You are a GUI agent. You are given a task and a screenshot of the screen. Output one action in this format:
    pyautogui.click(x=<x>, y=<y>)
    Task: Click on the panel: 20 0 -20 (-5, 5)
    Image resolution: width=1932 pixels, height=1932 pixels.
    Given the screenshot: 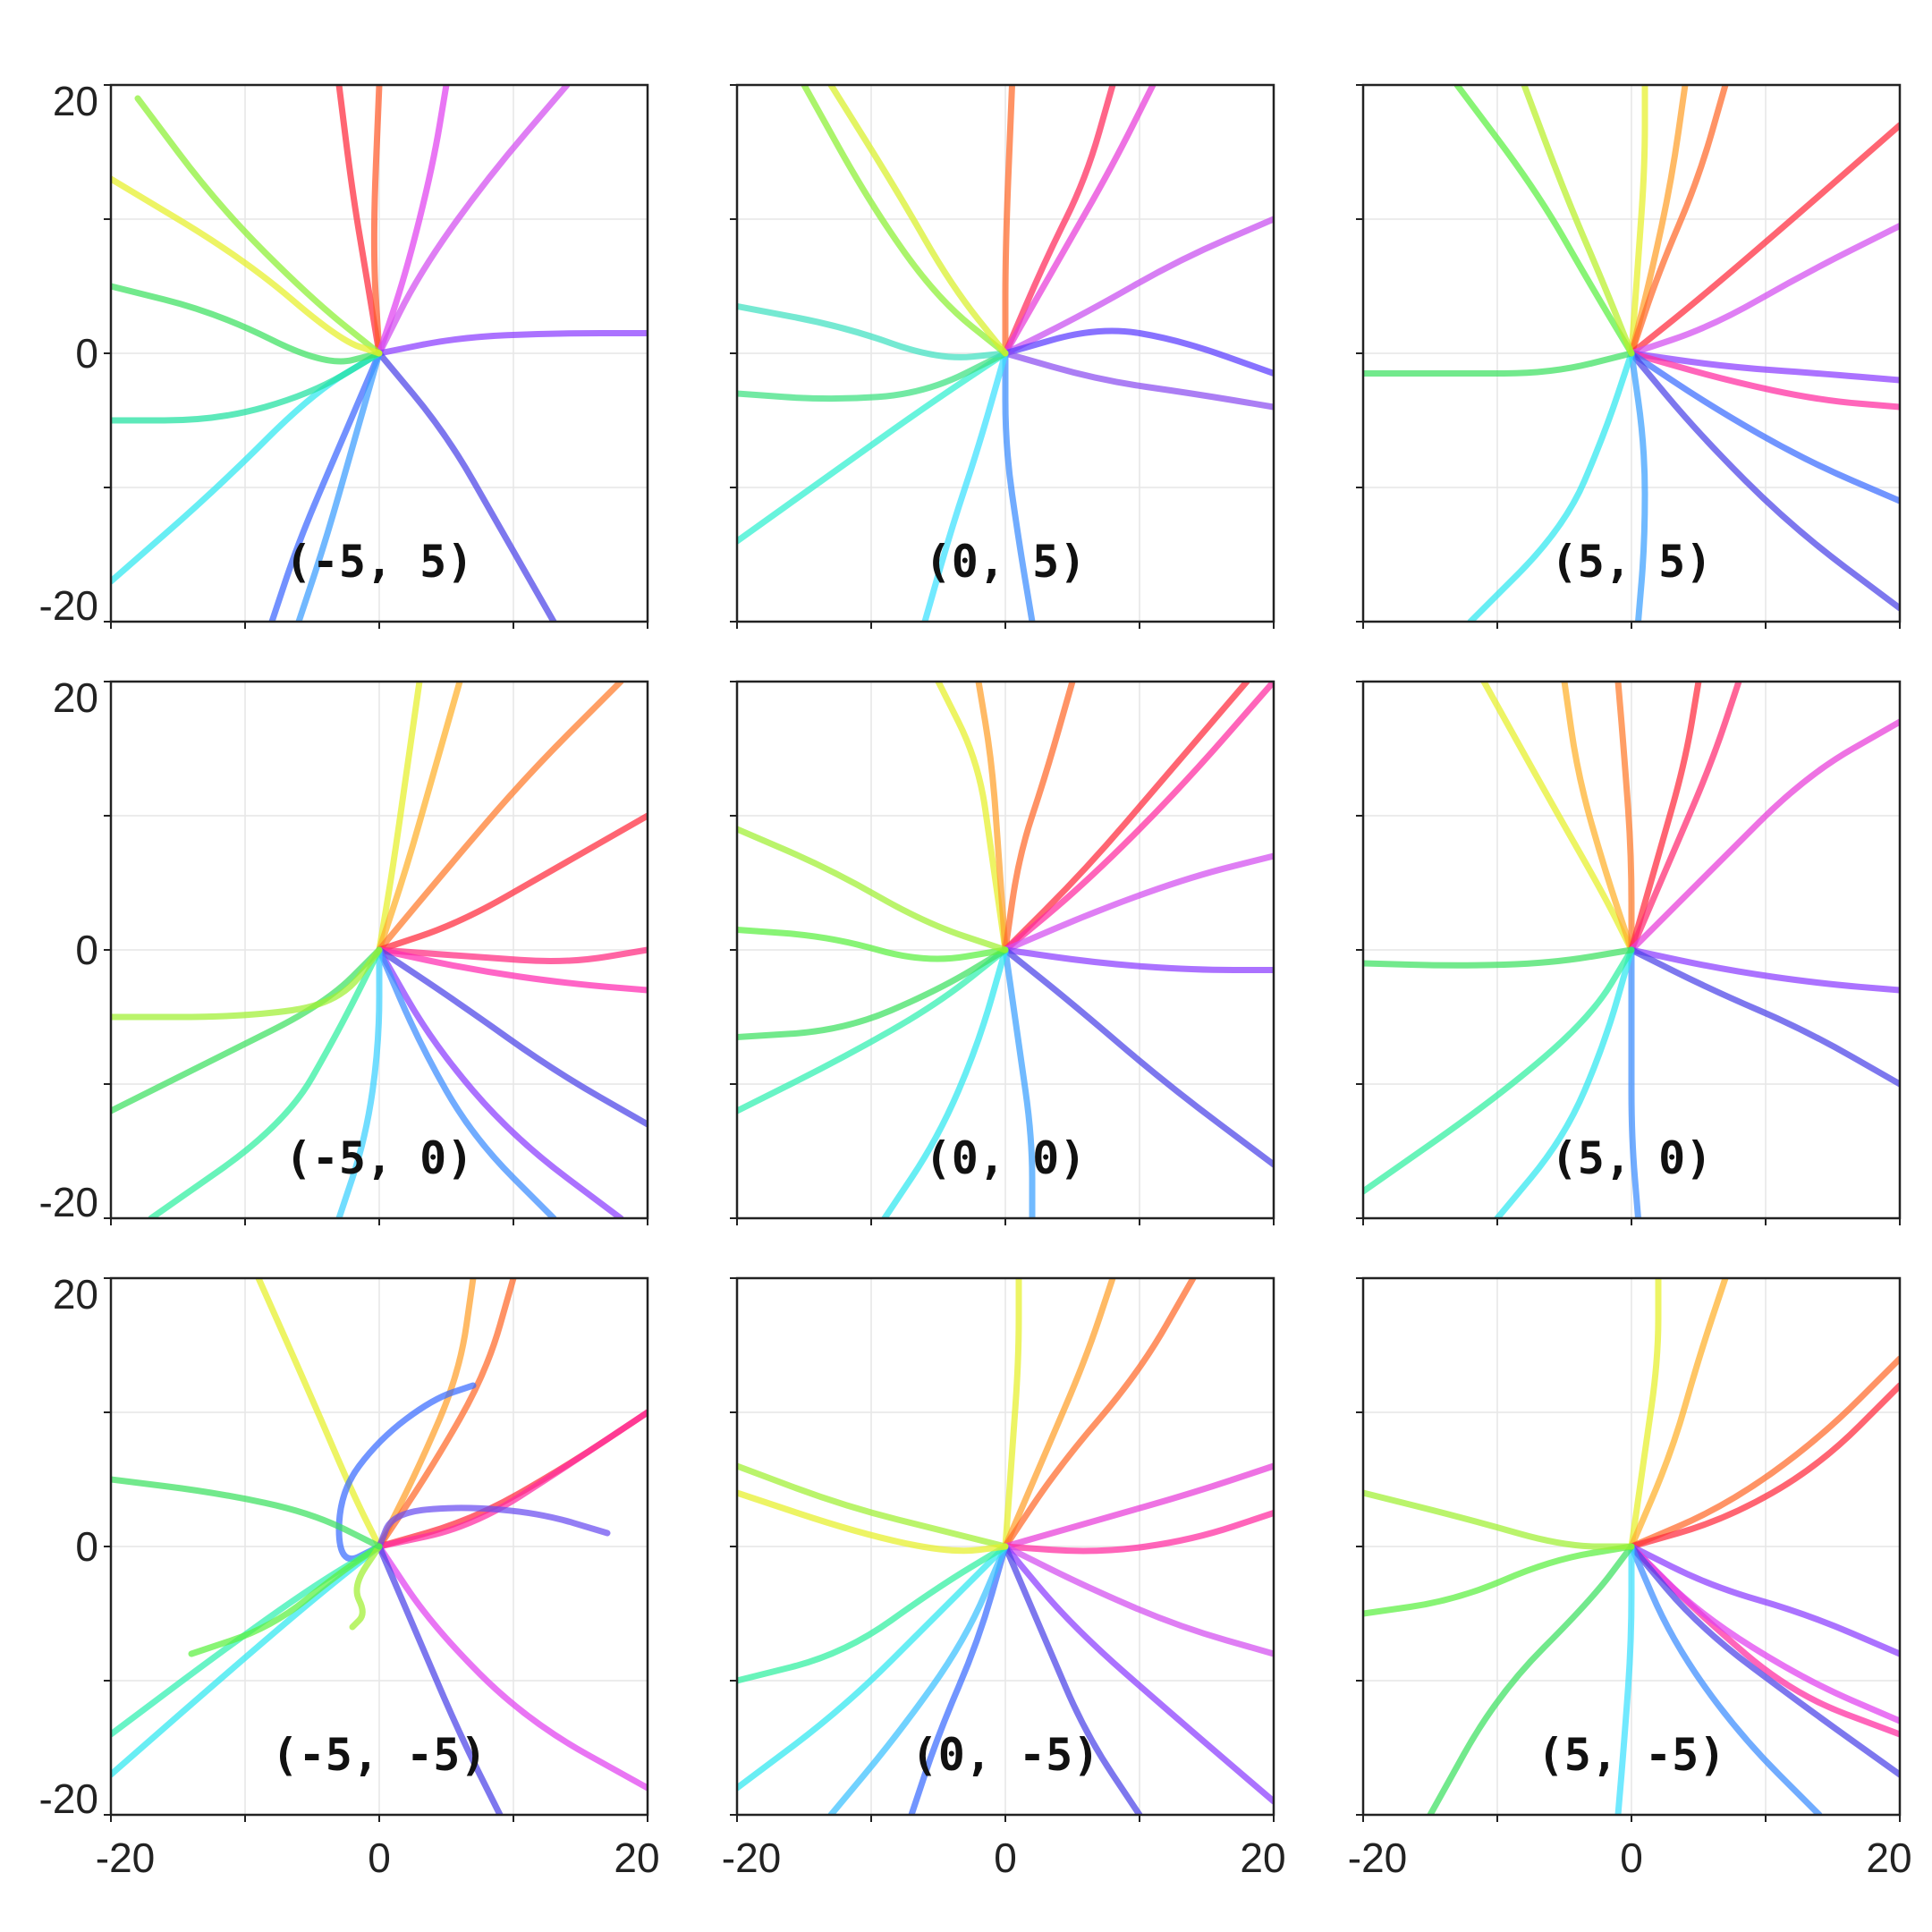 What is the action you would take?
    pyautogui.click(x=344, y=353)
    